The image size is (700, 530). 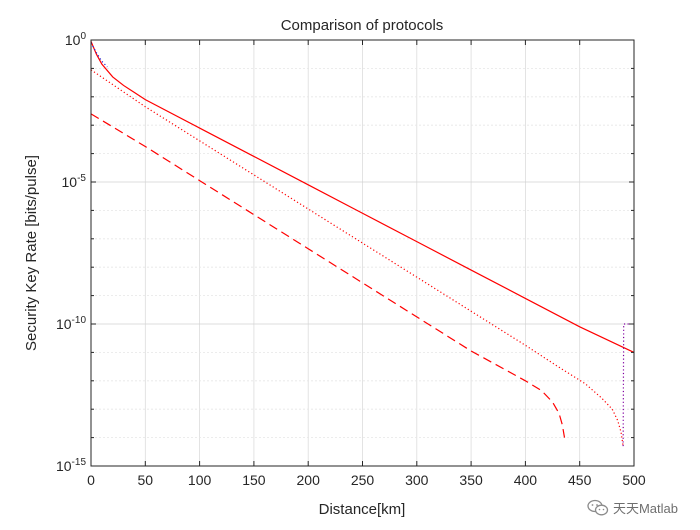 I want to click on watermark: 天天Matlab, so click(x=632, y=507).